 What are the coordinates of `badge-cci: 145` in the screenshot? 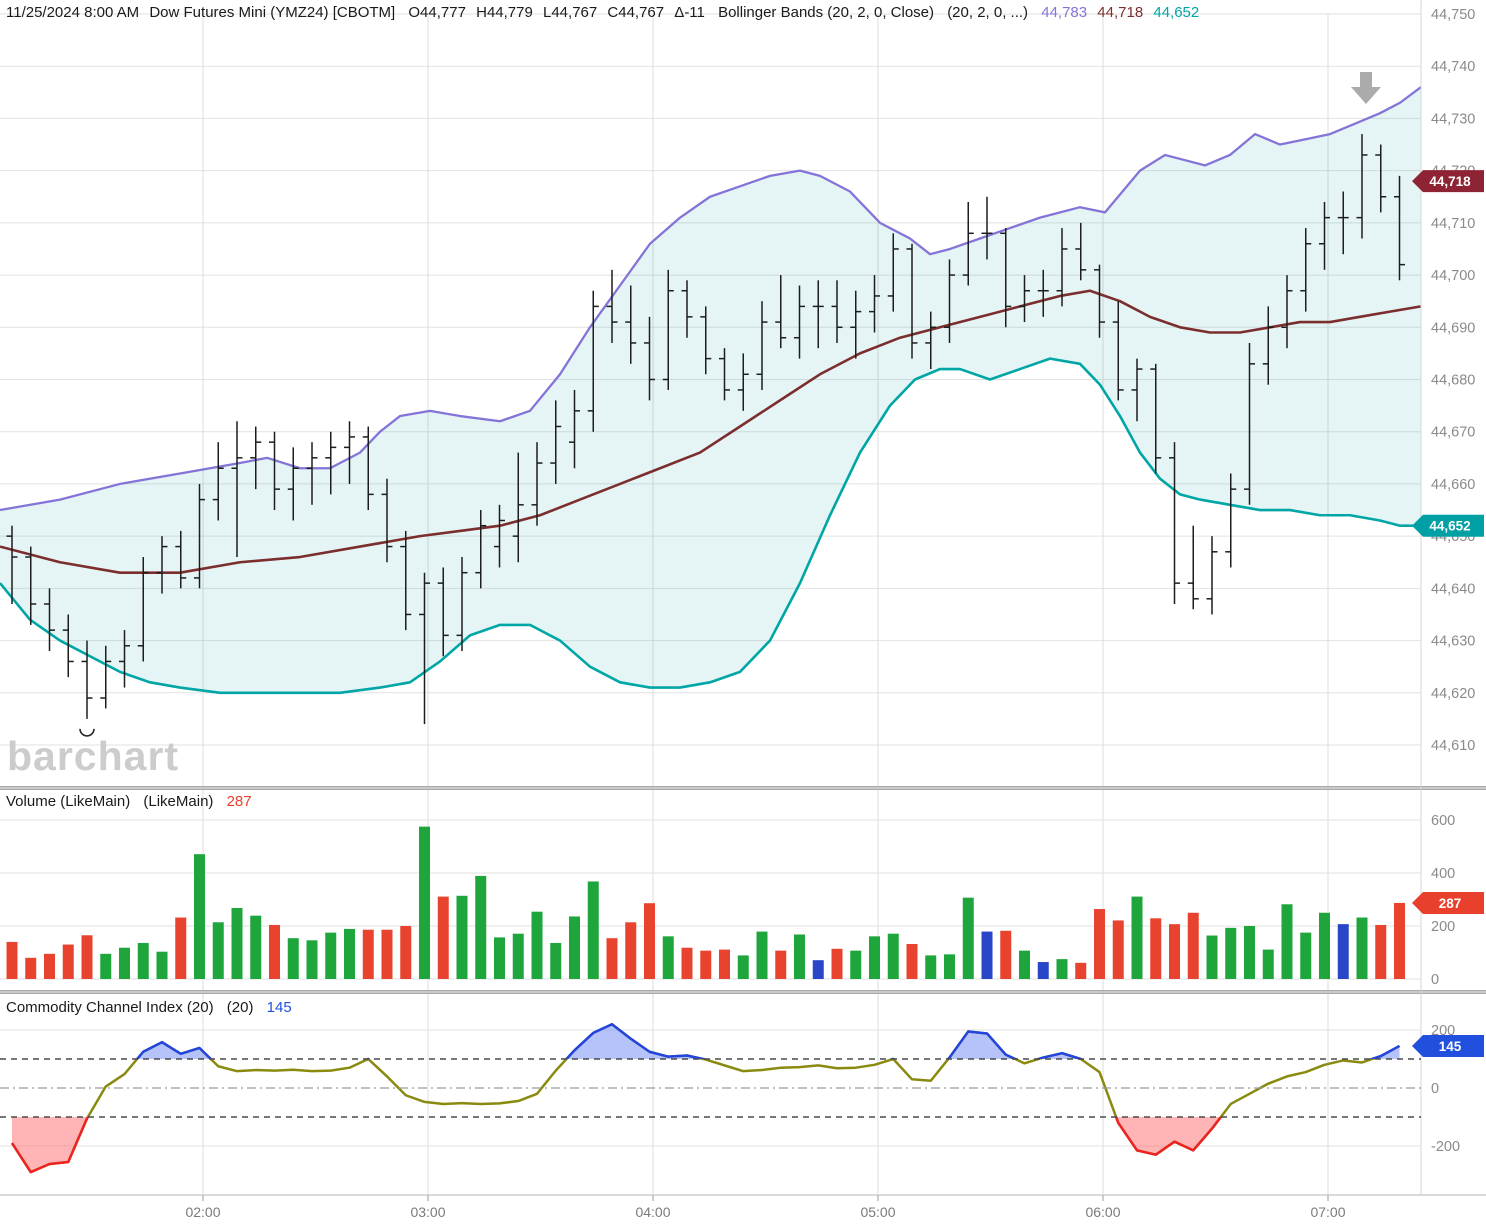 It's located at (1448, 1045).